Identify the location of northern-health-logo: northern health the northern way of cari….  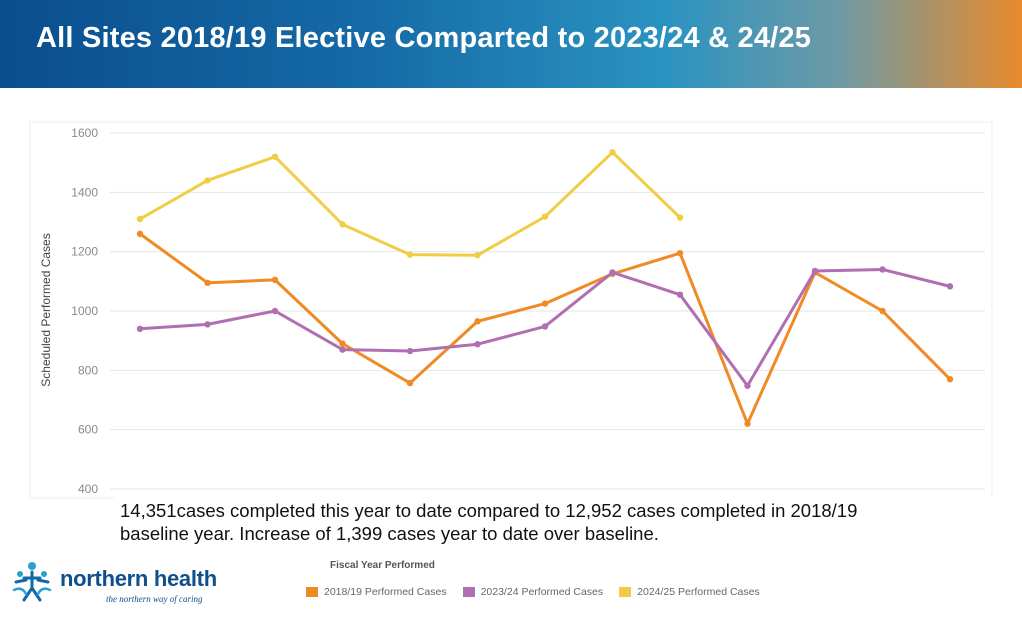
(125, 582).